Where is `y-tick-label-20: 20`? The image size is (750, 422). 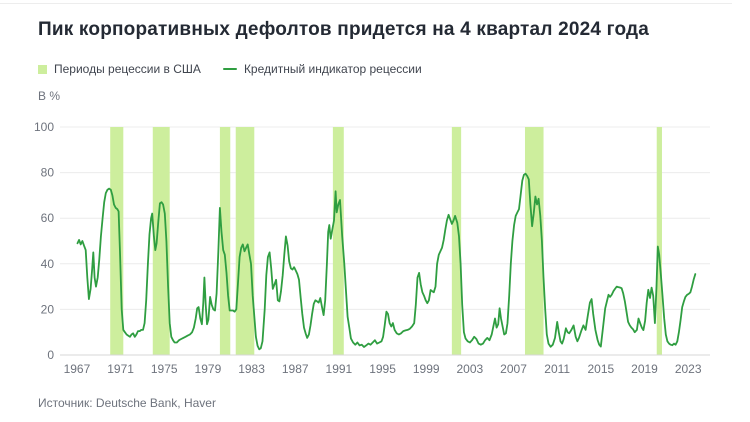 y-tick-label-20: 20 is located at coordinates (48, 309).